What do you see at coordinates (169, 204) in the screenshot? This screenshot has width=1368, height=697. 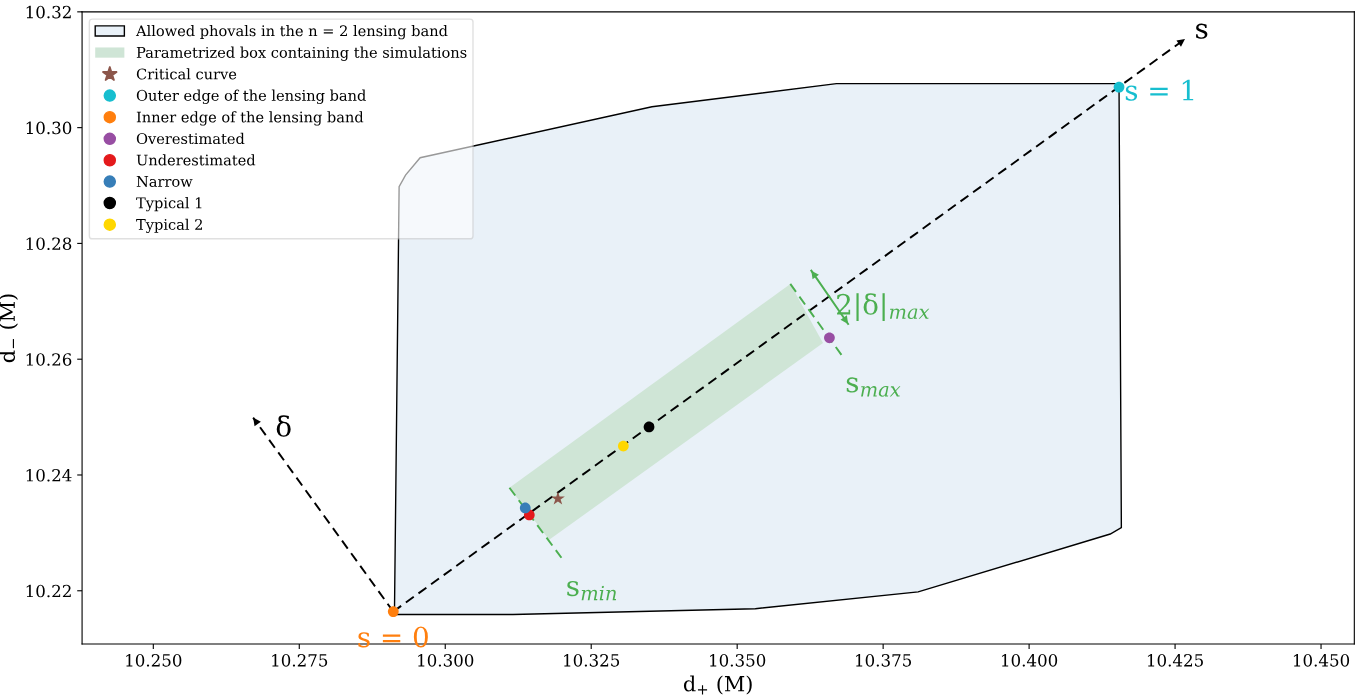 I see `legend-label: Typical 1` at bounding box center [169, 204].